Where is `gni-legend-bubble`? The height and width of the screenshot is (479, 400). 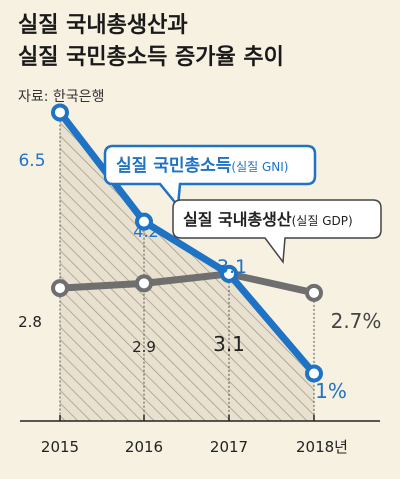
gni-legend-bubble is located at coordinates (210, 177).